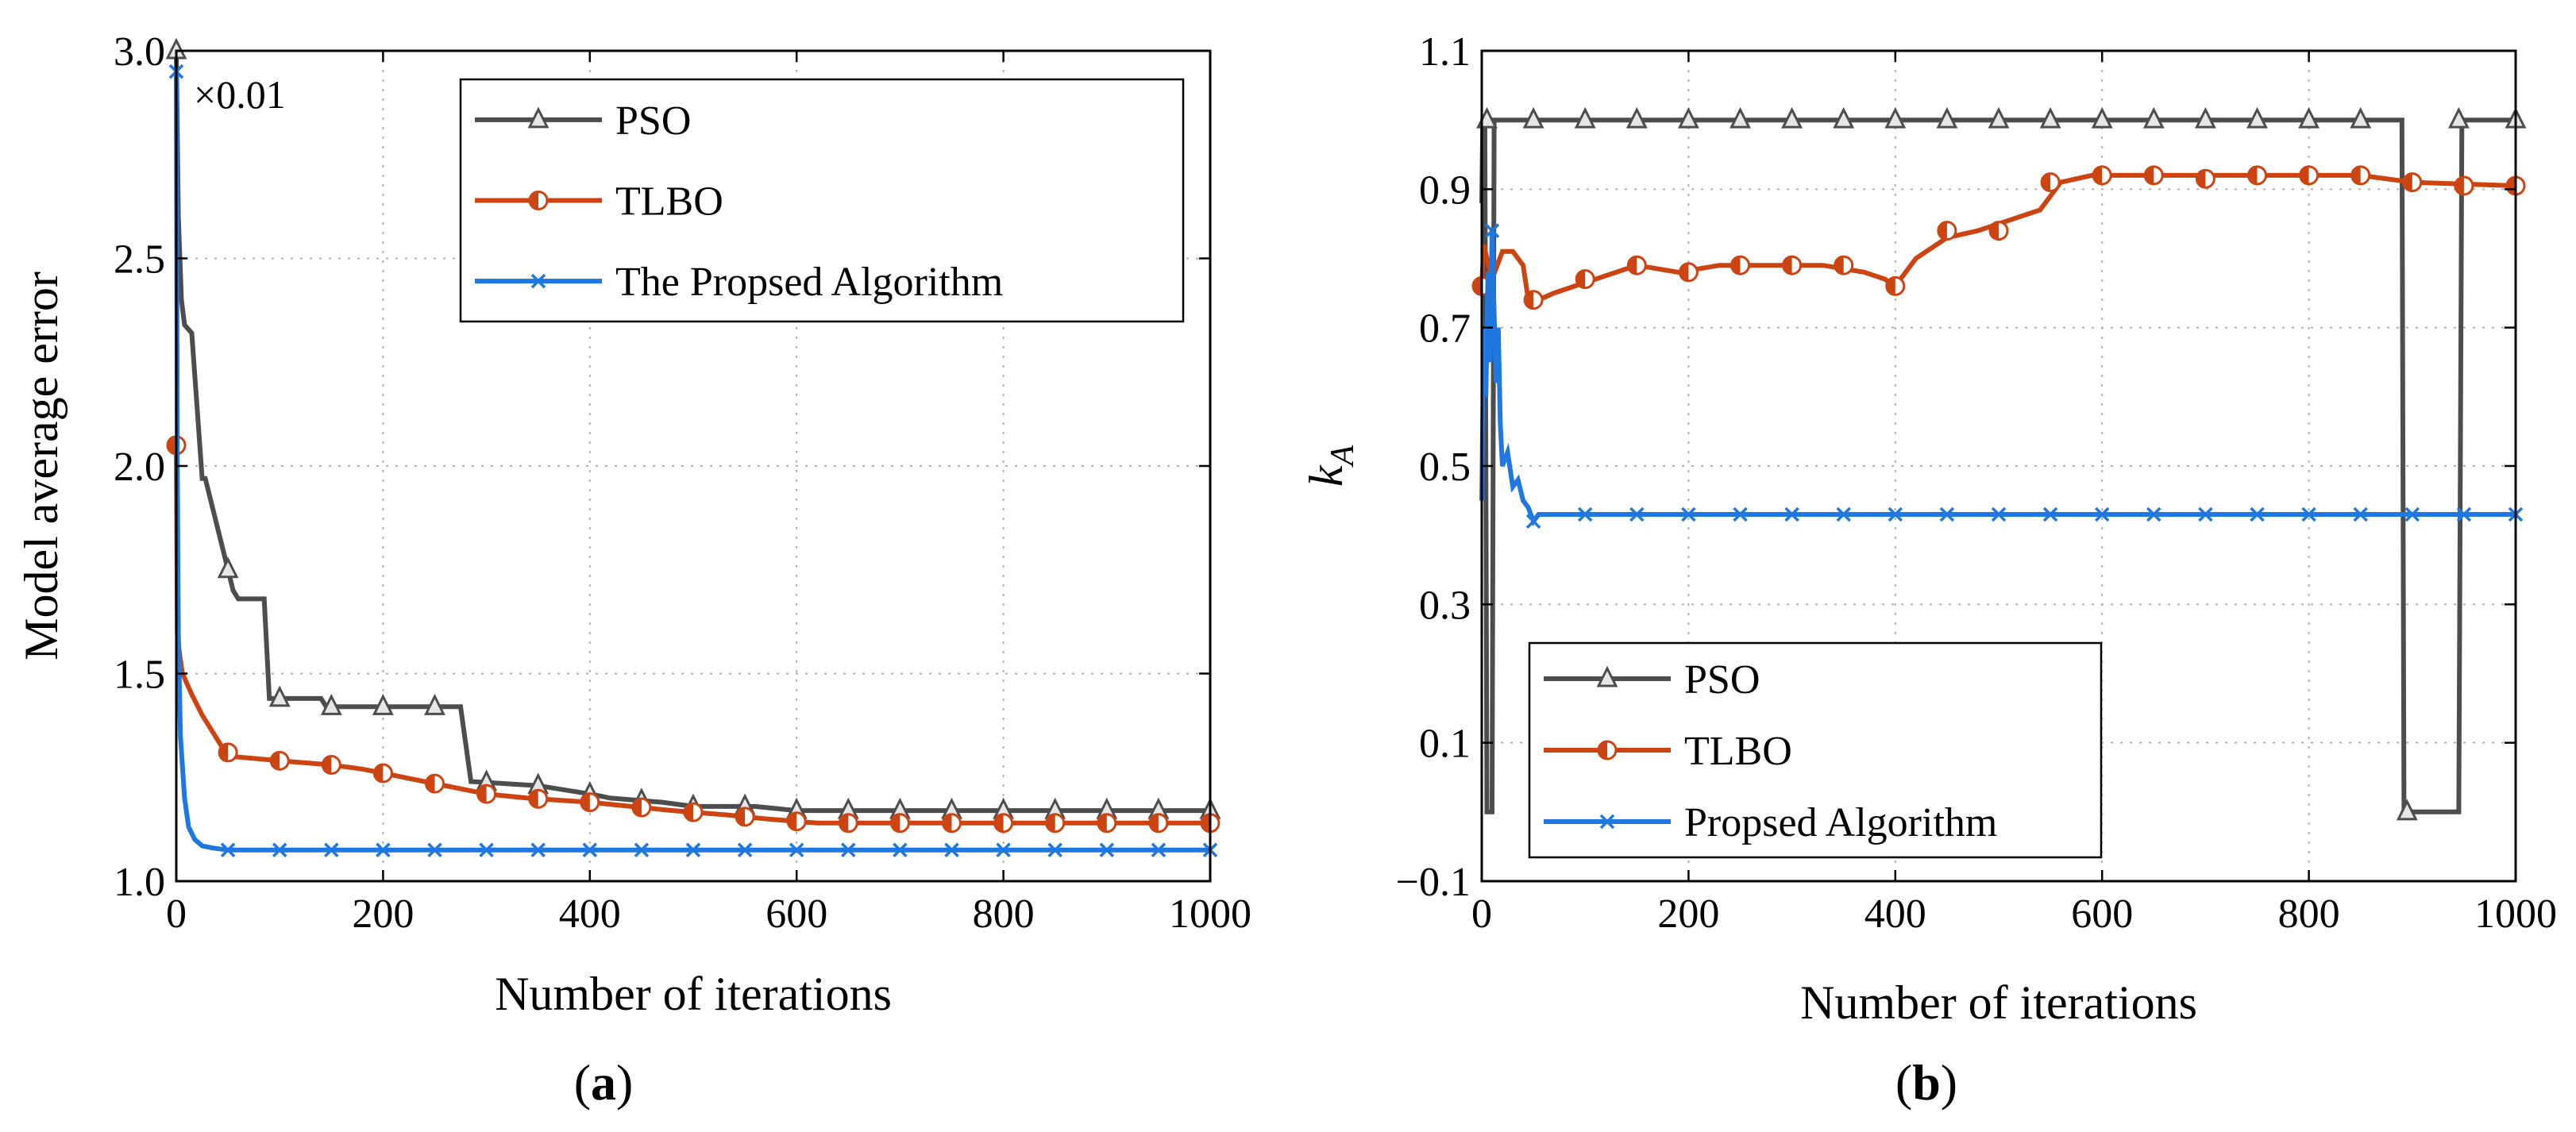 This screenshot has height=1132, width=2576. What do you see at coordinates (1581, 279) in the screenshot?
I see `marker-b-1-2-fill` at bounding box center [1581, 279].